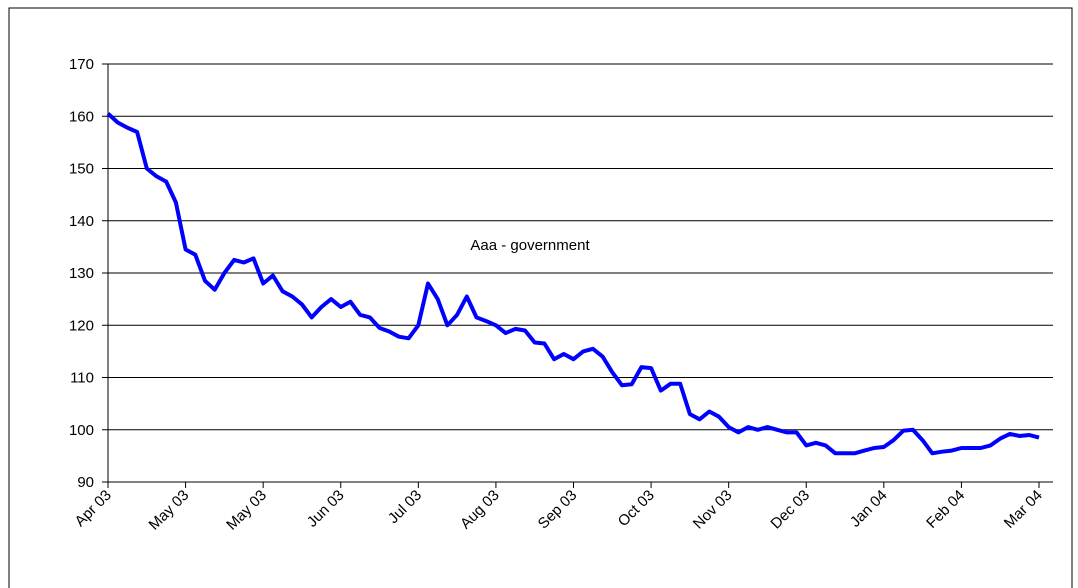 The image size is (1078, 588). What do you see at coordinates (81, 430) in the screenshot?
I see `y-tick-label: 100` at bounding box center [81, 430].